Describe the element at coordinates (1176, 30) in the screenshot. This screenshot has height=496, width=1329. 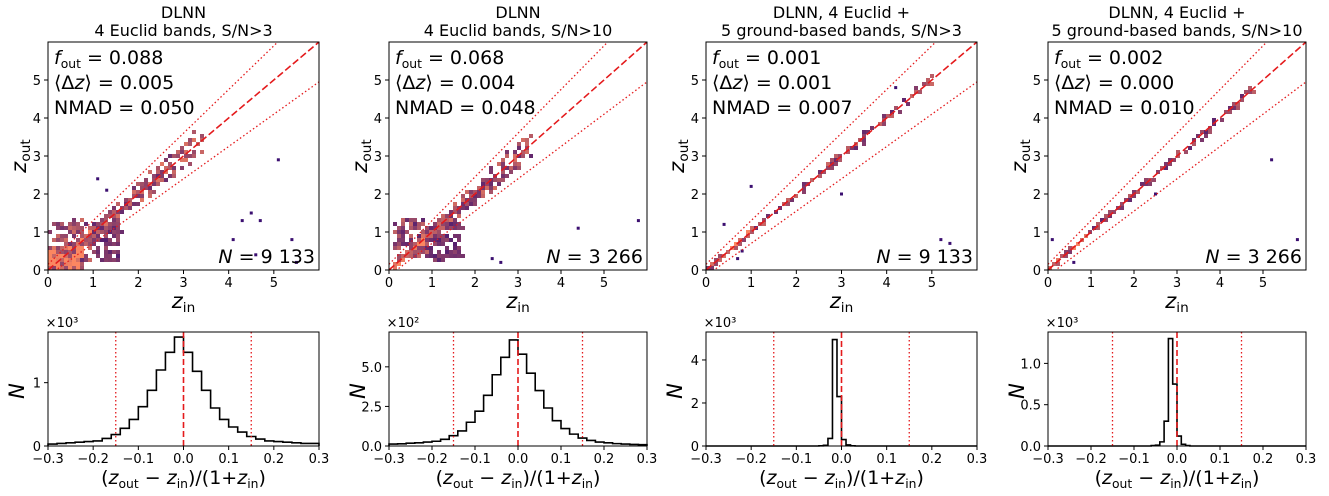
I see `panel-title-line2: 5 ground-based bands, S/N>10` at that location.